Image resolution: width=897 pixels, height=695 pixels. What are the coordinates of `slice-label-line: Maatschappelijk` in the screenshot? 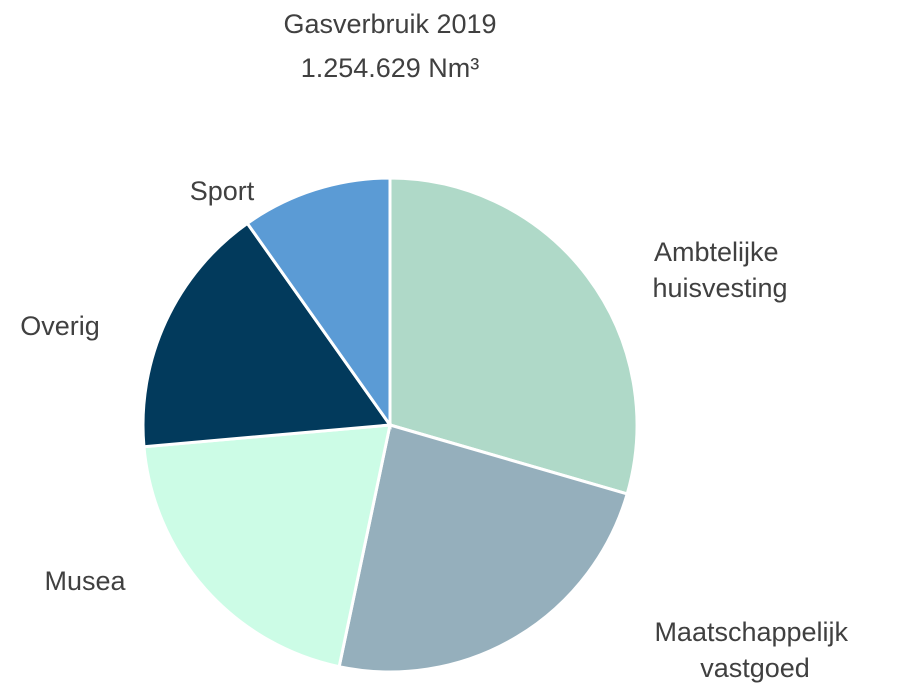 It's located at (754, 632).